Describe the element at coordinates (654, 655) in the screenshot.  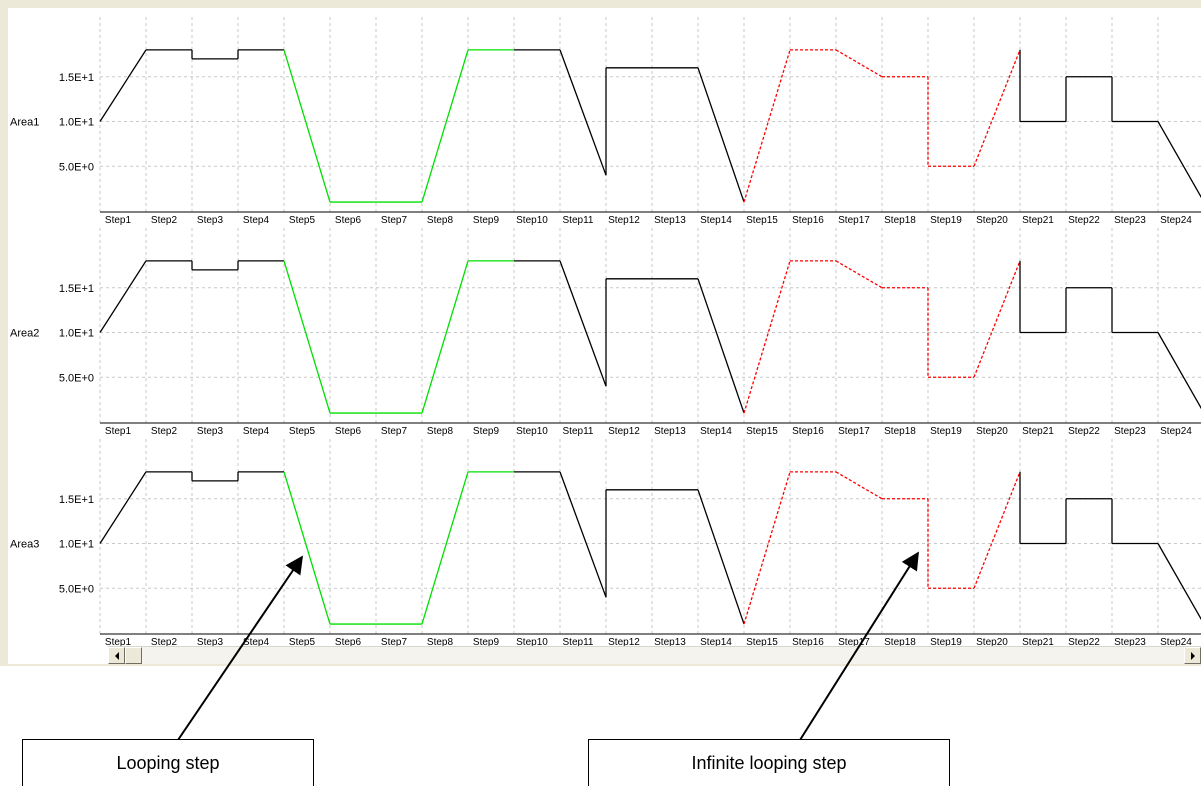
I see `horizontal-scrollbar` at that location.